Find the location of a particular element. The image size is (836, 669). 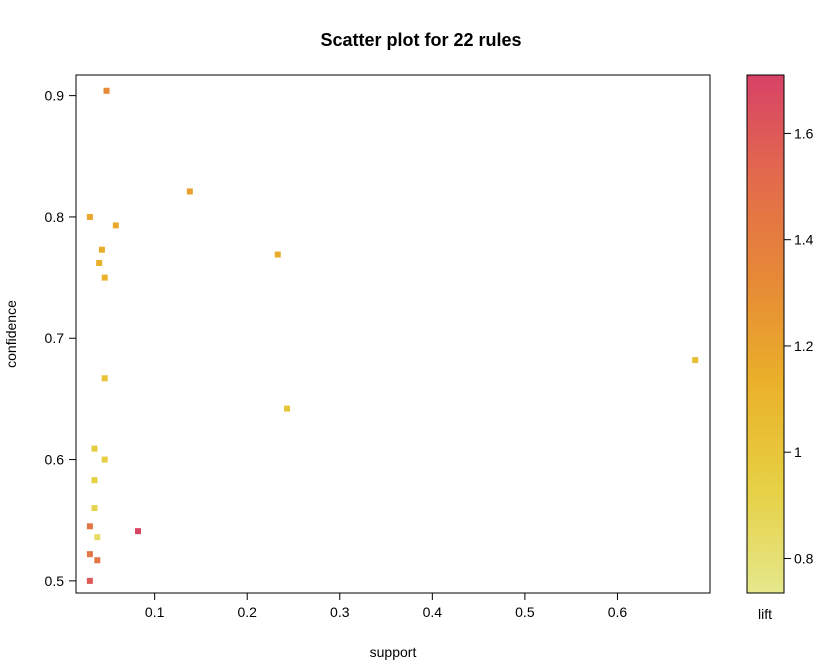

chart-title: Scatter plot for 22 rules is located at coordinates (420, 40).